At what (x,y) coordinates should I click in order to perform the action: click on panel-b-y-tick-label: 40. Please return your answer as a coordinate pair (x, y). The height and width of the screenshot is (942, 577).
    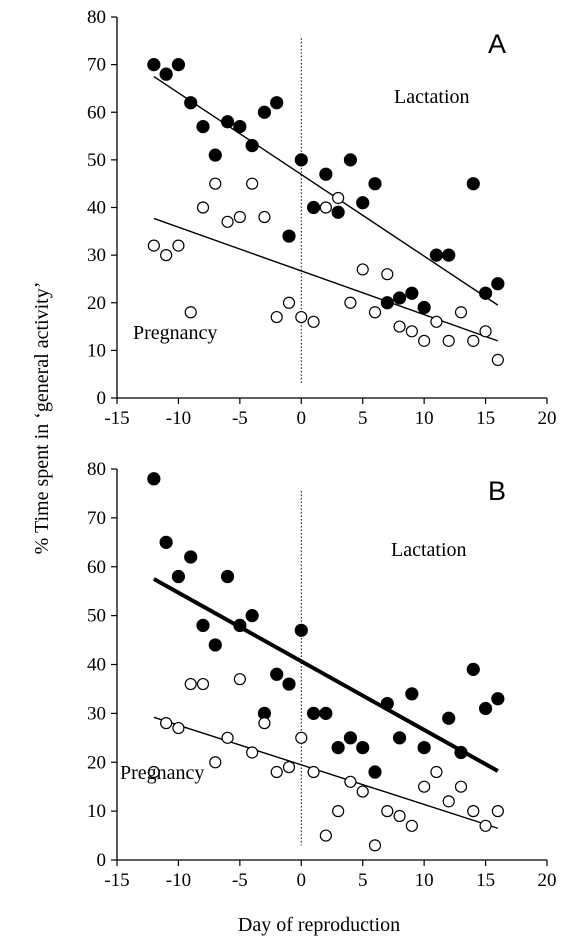
    Looking at the image, I should click on (96, 665).